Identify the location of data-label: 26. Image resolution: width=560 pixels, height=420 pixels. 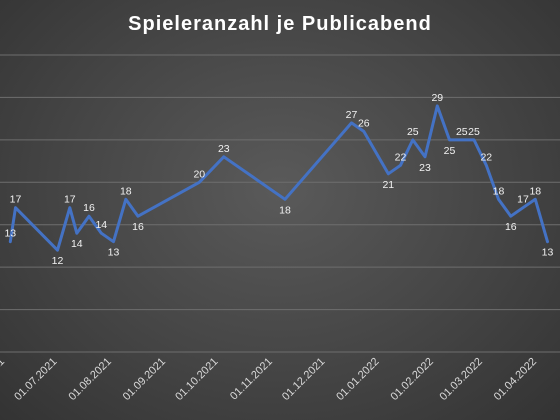
(364, 123).